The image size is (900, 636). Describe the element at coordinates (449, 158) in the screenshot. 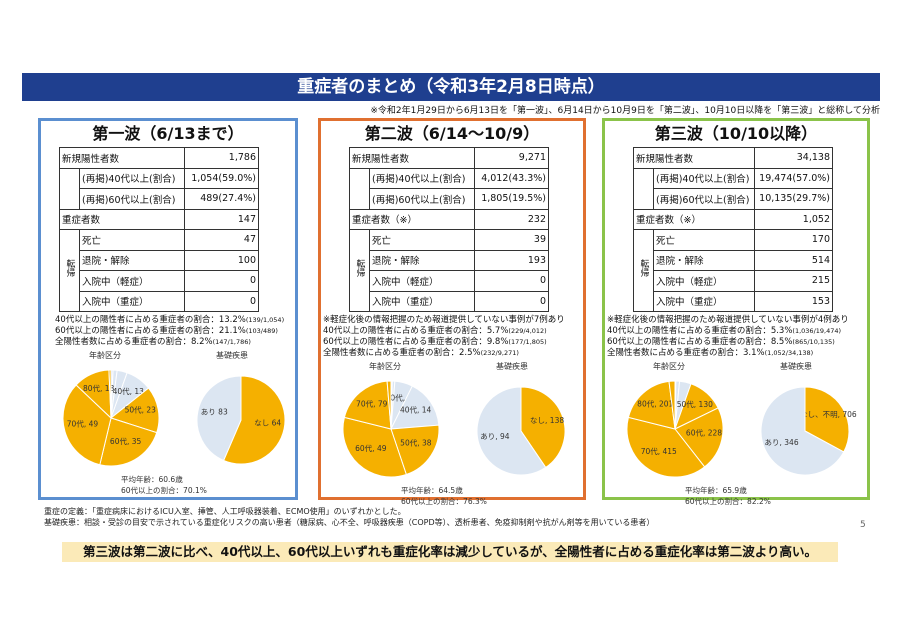

I see `new-positive-row: 新規陽性者数 9,271` at that location.